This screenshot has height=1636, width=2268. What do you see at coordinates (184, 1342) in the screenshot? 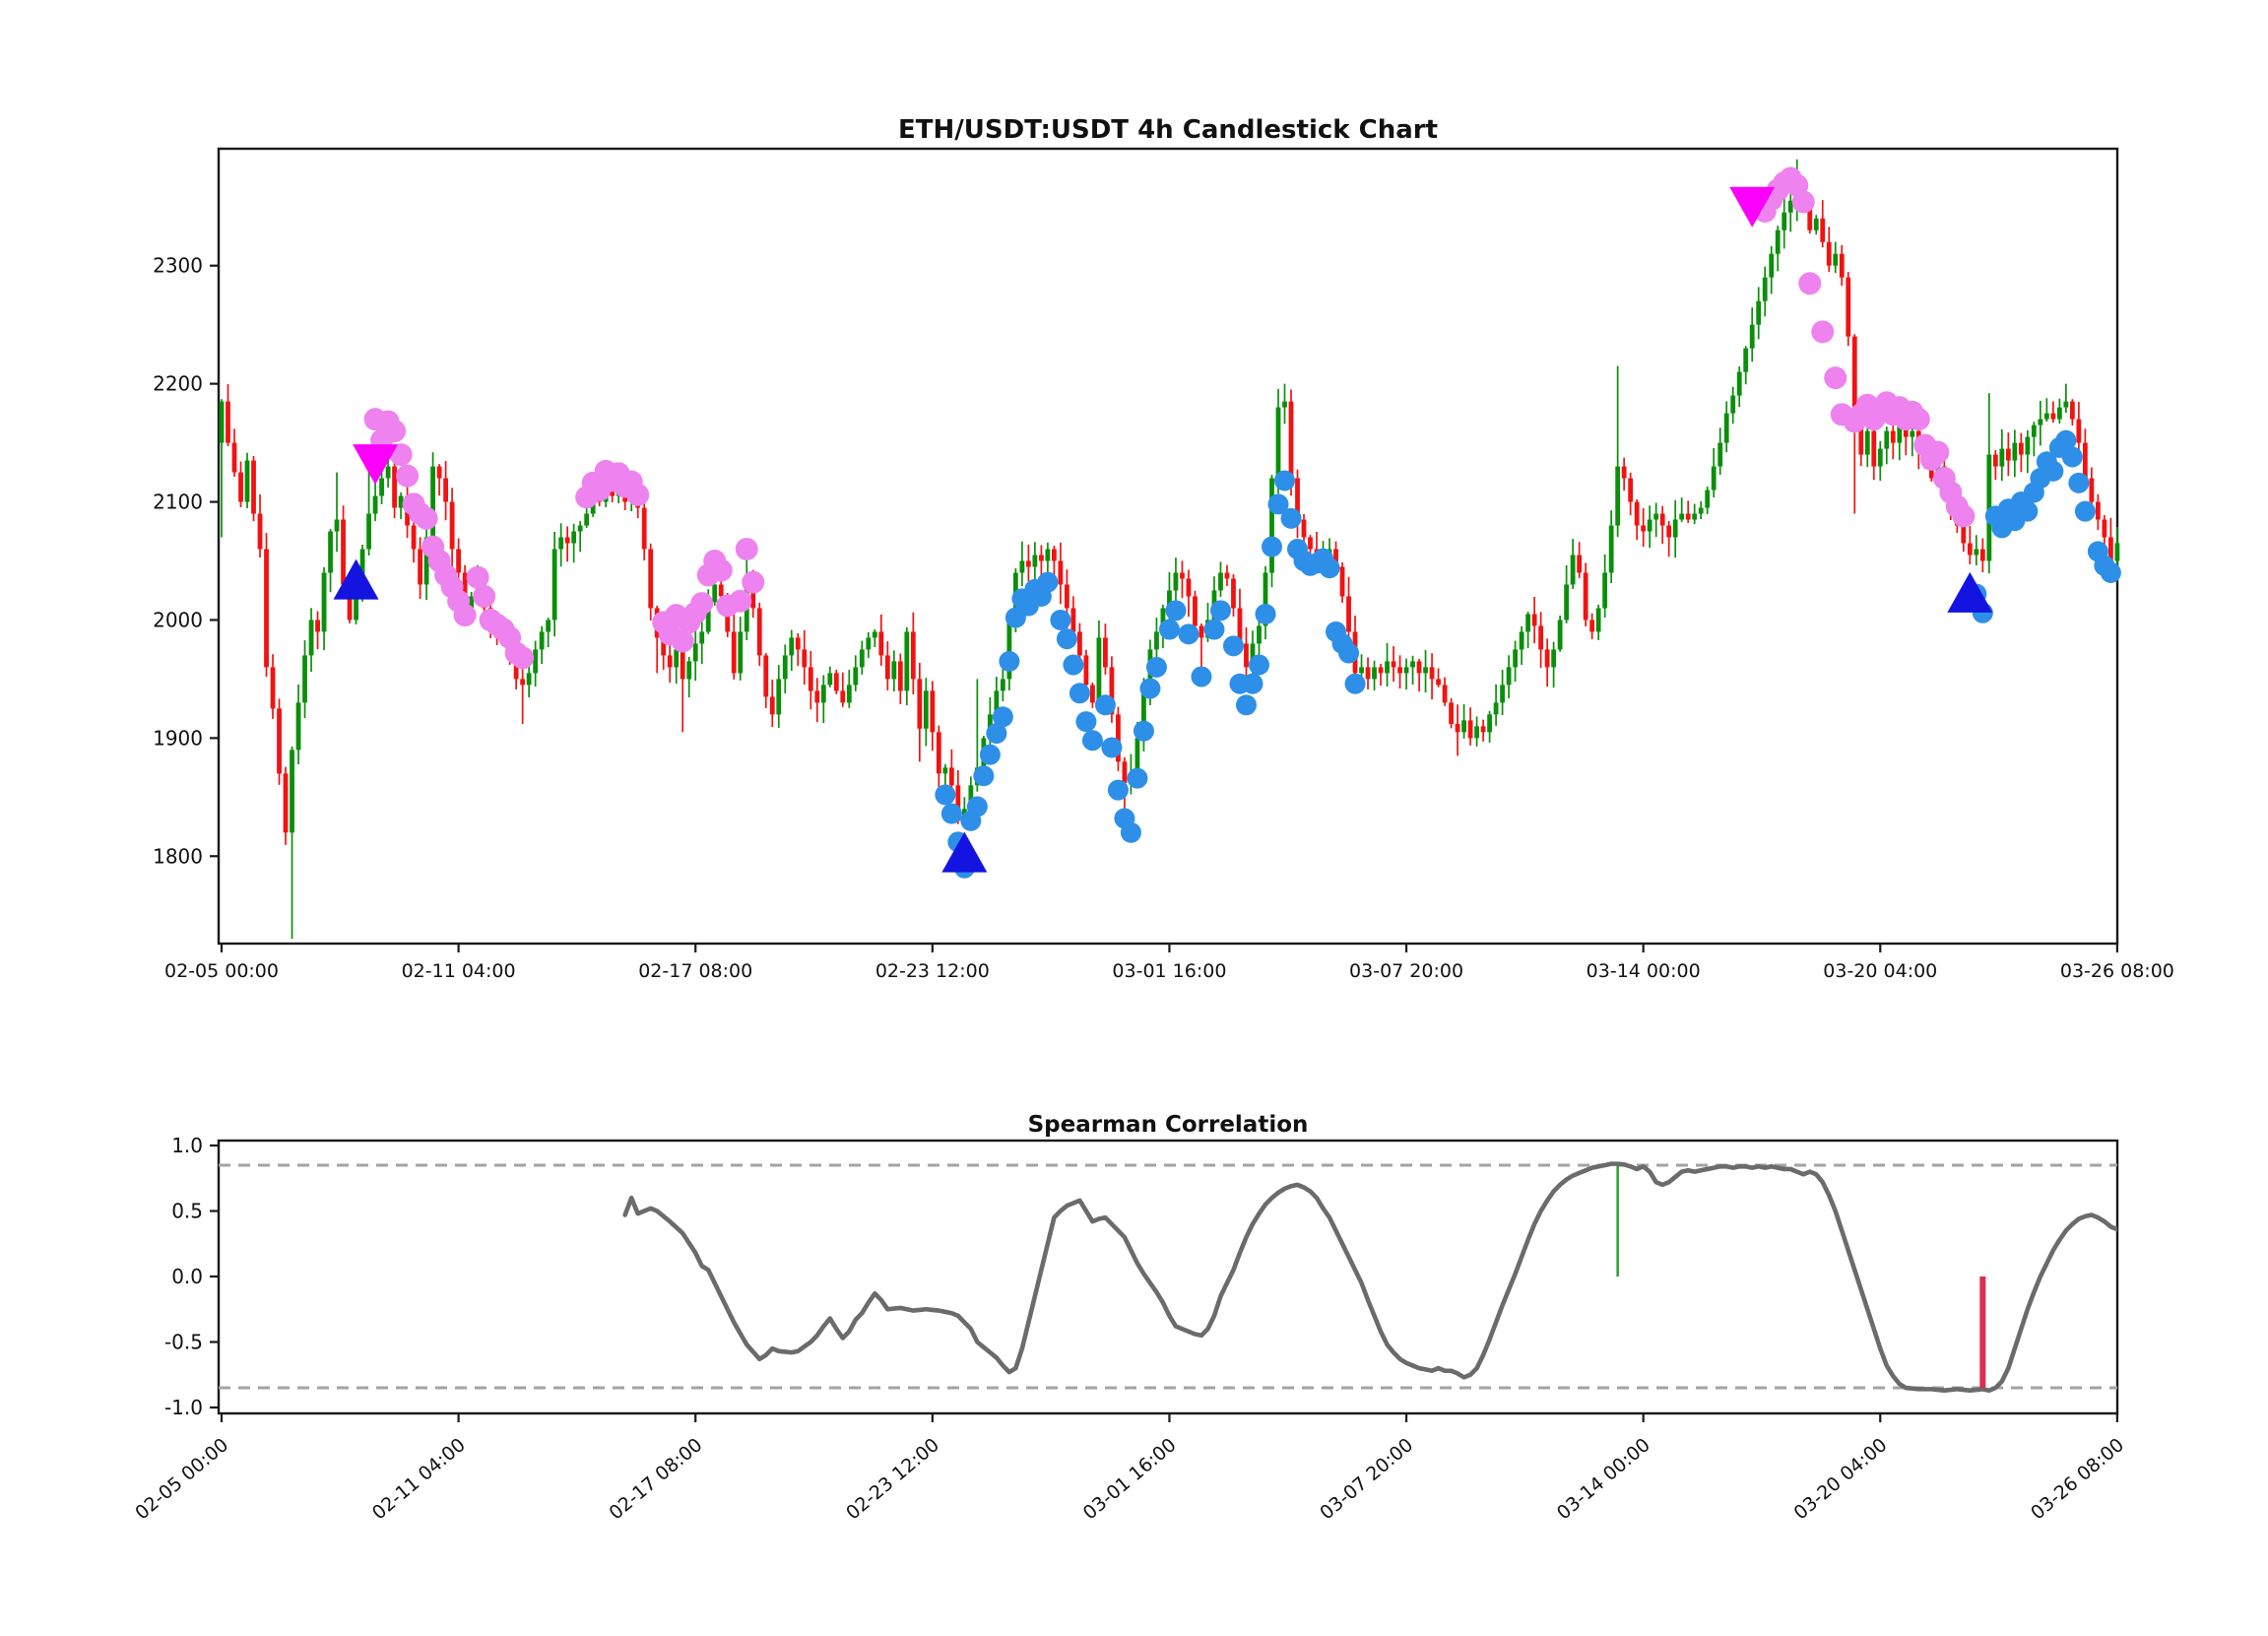
I see `corr-y-tick-label: -0.5` at bounding box center [184, 1342].